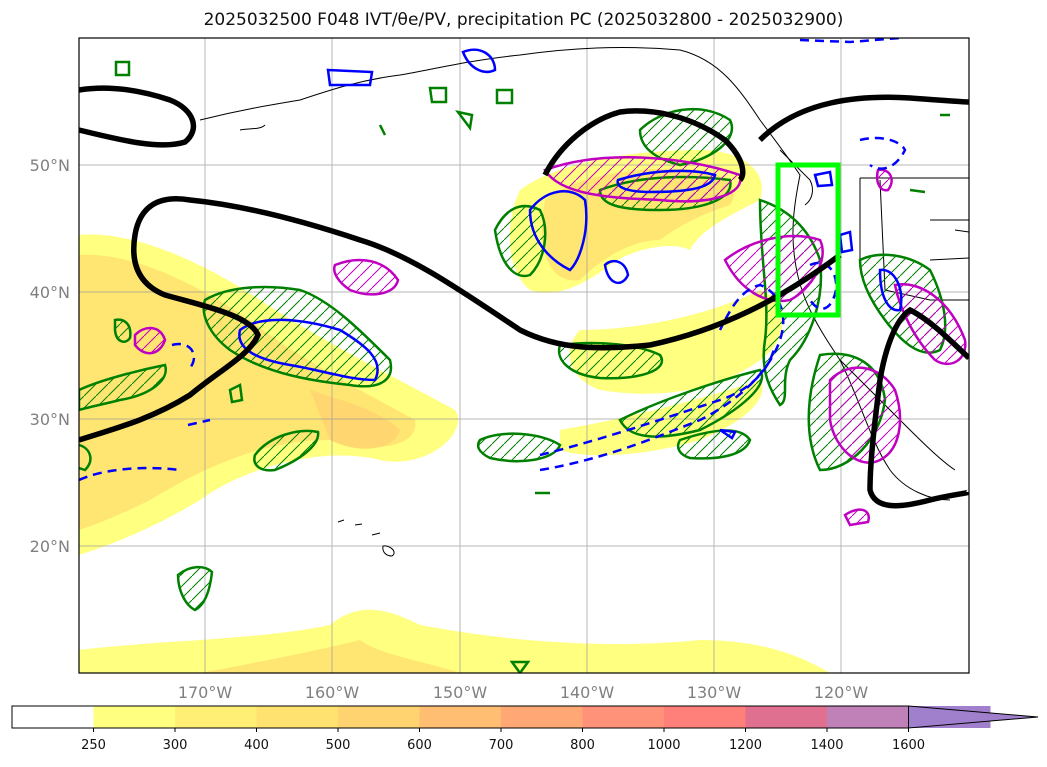  I want to click on colorbar: 250 300 400 500 600 700 800 1000 1200 1400 1600, so click(525, 729).